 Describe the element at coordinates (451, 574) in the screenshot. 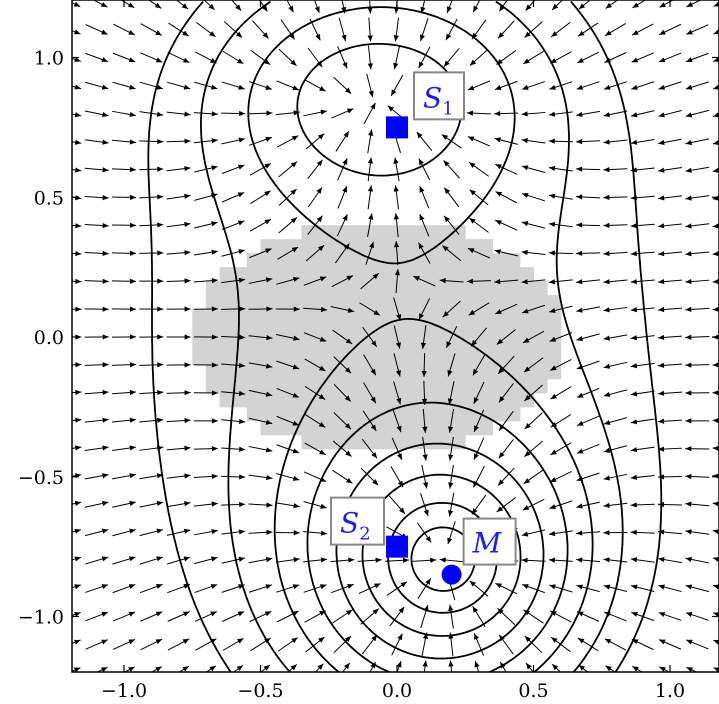

I see `minimum-marker` at that location.